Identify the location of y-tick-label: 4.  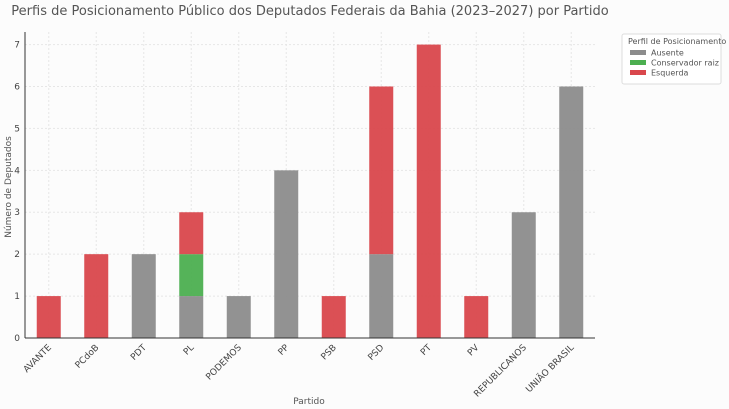
(17, 171).